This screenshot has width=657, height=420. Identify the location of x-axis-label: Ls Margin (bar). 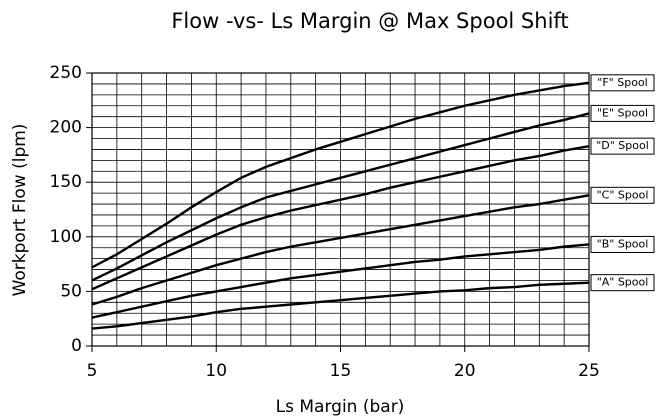
(340, 407).